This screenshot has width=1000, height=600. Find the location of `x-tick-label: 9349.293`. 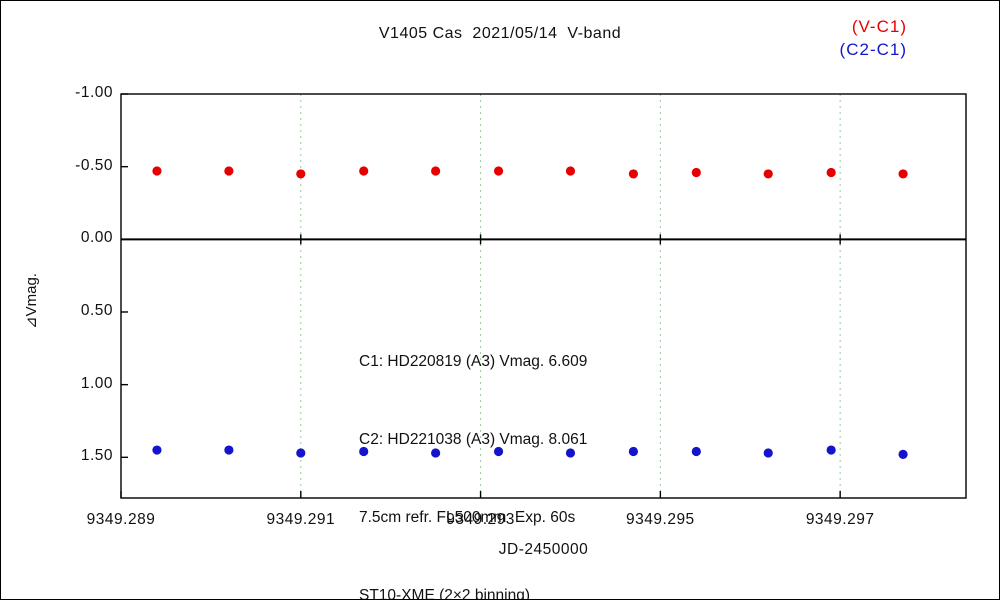

x-tick-label: 9349.293 is located at coordinates (480, 519).